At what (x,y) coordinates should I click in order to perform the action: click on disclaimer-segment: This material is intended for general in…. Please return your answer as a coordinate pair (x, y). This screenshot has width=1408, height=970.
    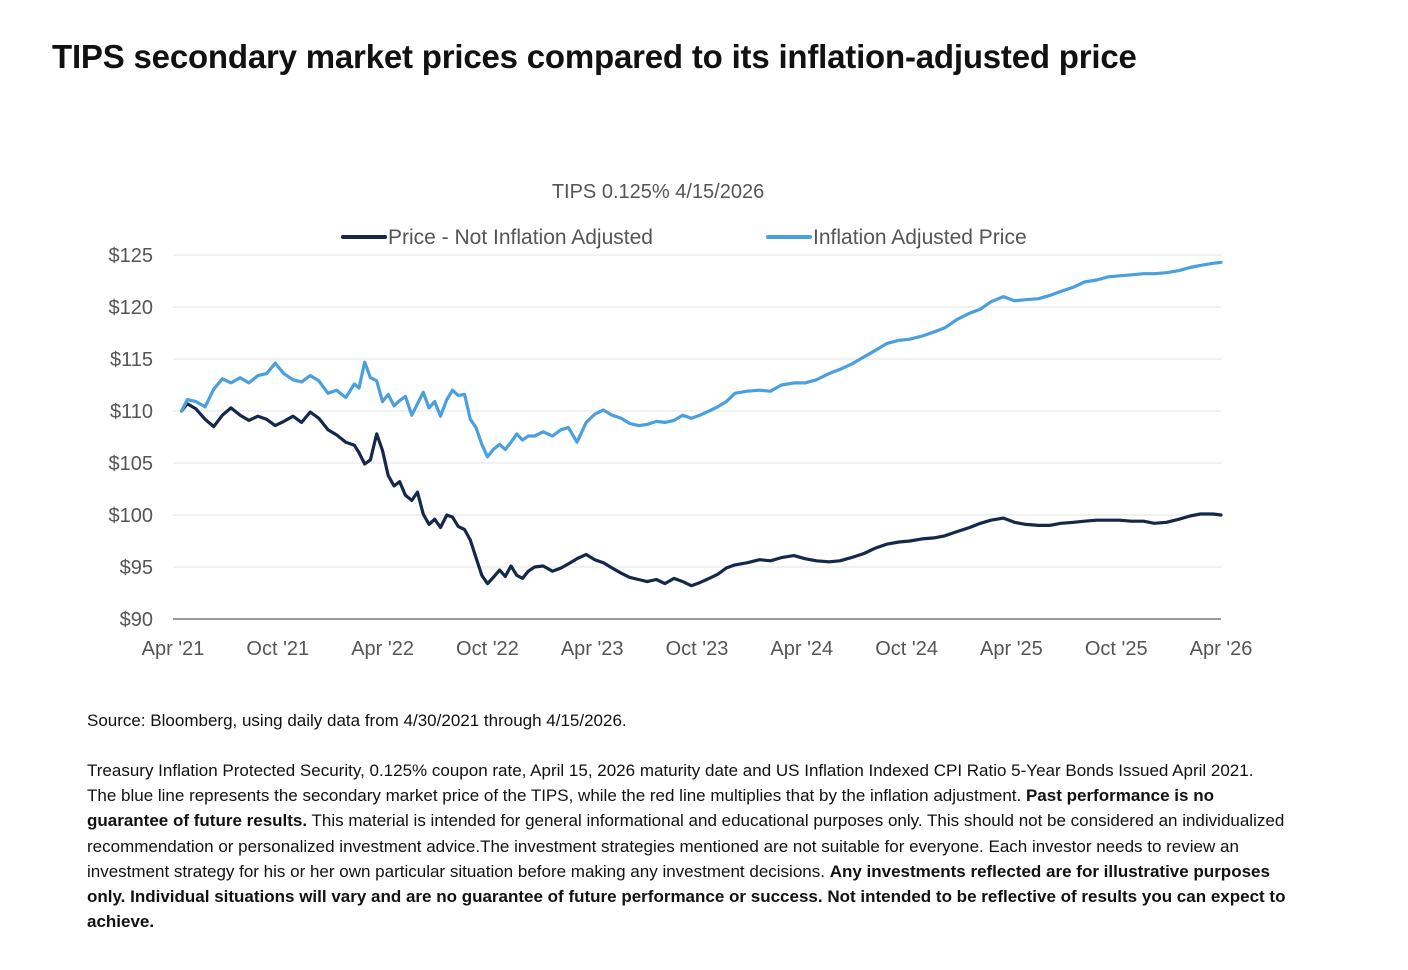
    Looking at the image, I should click on (686, 846).